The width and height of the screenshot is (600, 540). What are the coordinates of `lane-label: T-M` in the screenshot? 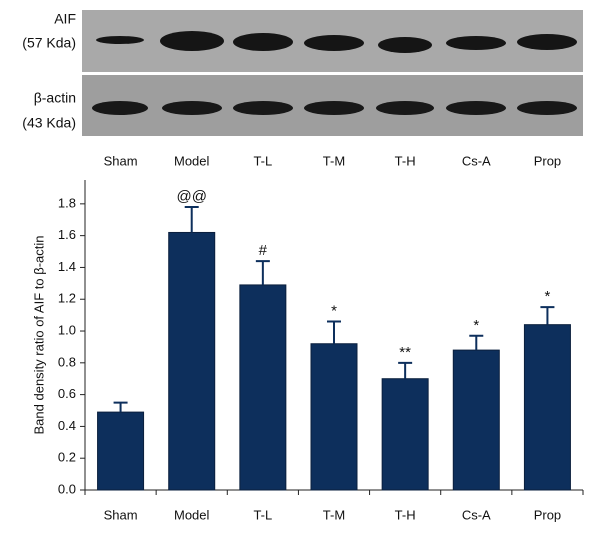 It's located at (334, 160).